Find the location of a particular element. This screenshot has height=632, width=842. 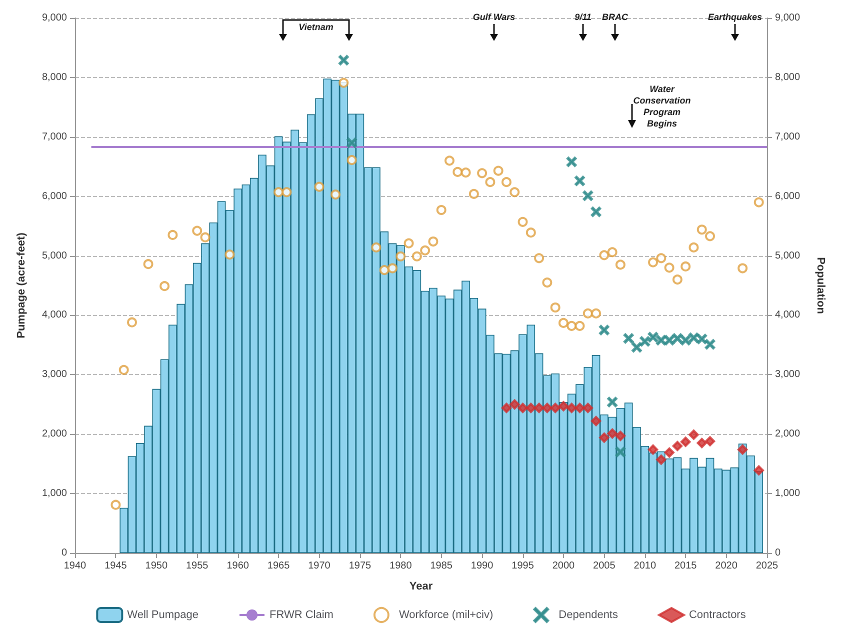

annotation: Gulf Wars is located at coordinates (494, 17).